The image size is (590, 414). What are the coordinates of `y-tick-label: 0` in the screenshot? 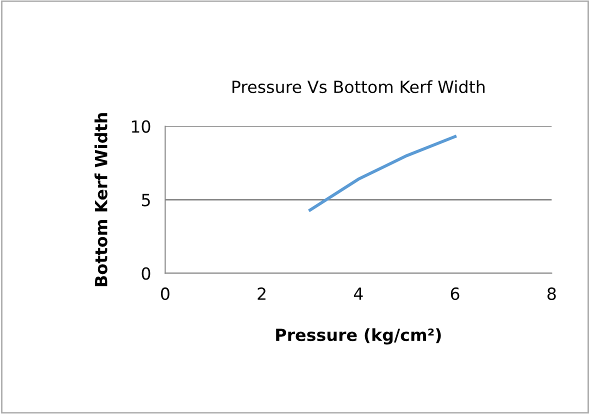 It's located at (146, 273).